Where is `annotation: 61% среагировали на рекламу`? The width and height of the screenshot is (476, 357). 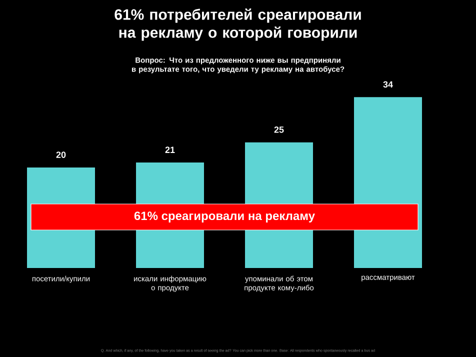 annotation: 61% среагировали на рекламу is located at coordinates (224, 217).